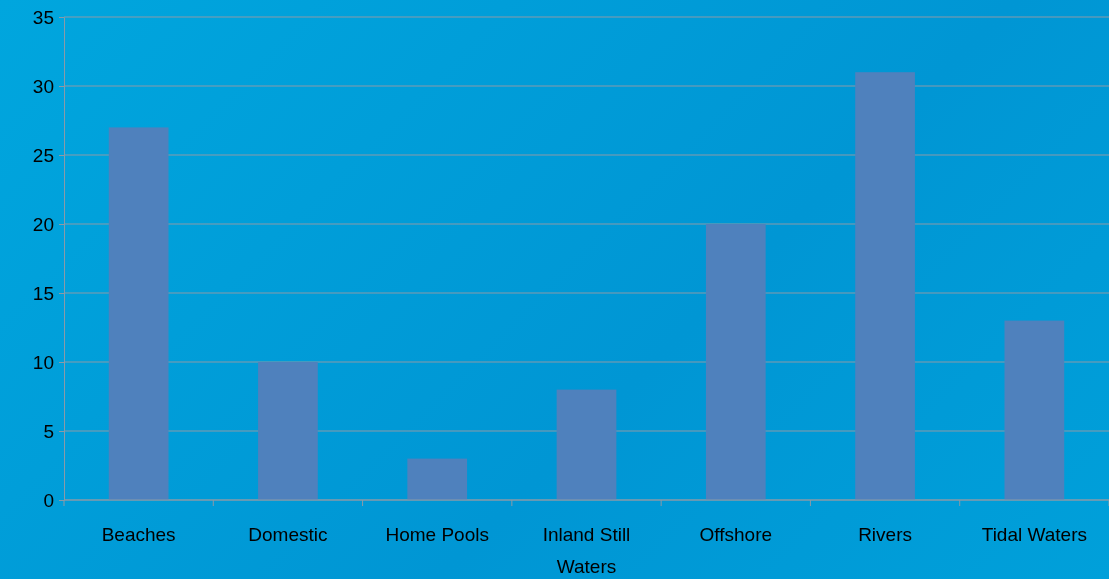 This screenshot has height=579, width=1109. Describe the element at coordinates (43, 293) in the screenshot. I see `y-tick-label: 15` at that location.